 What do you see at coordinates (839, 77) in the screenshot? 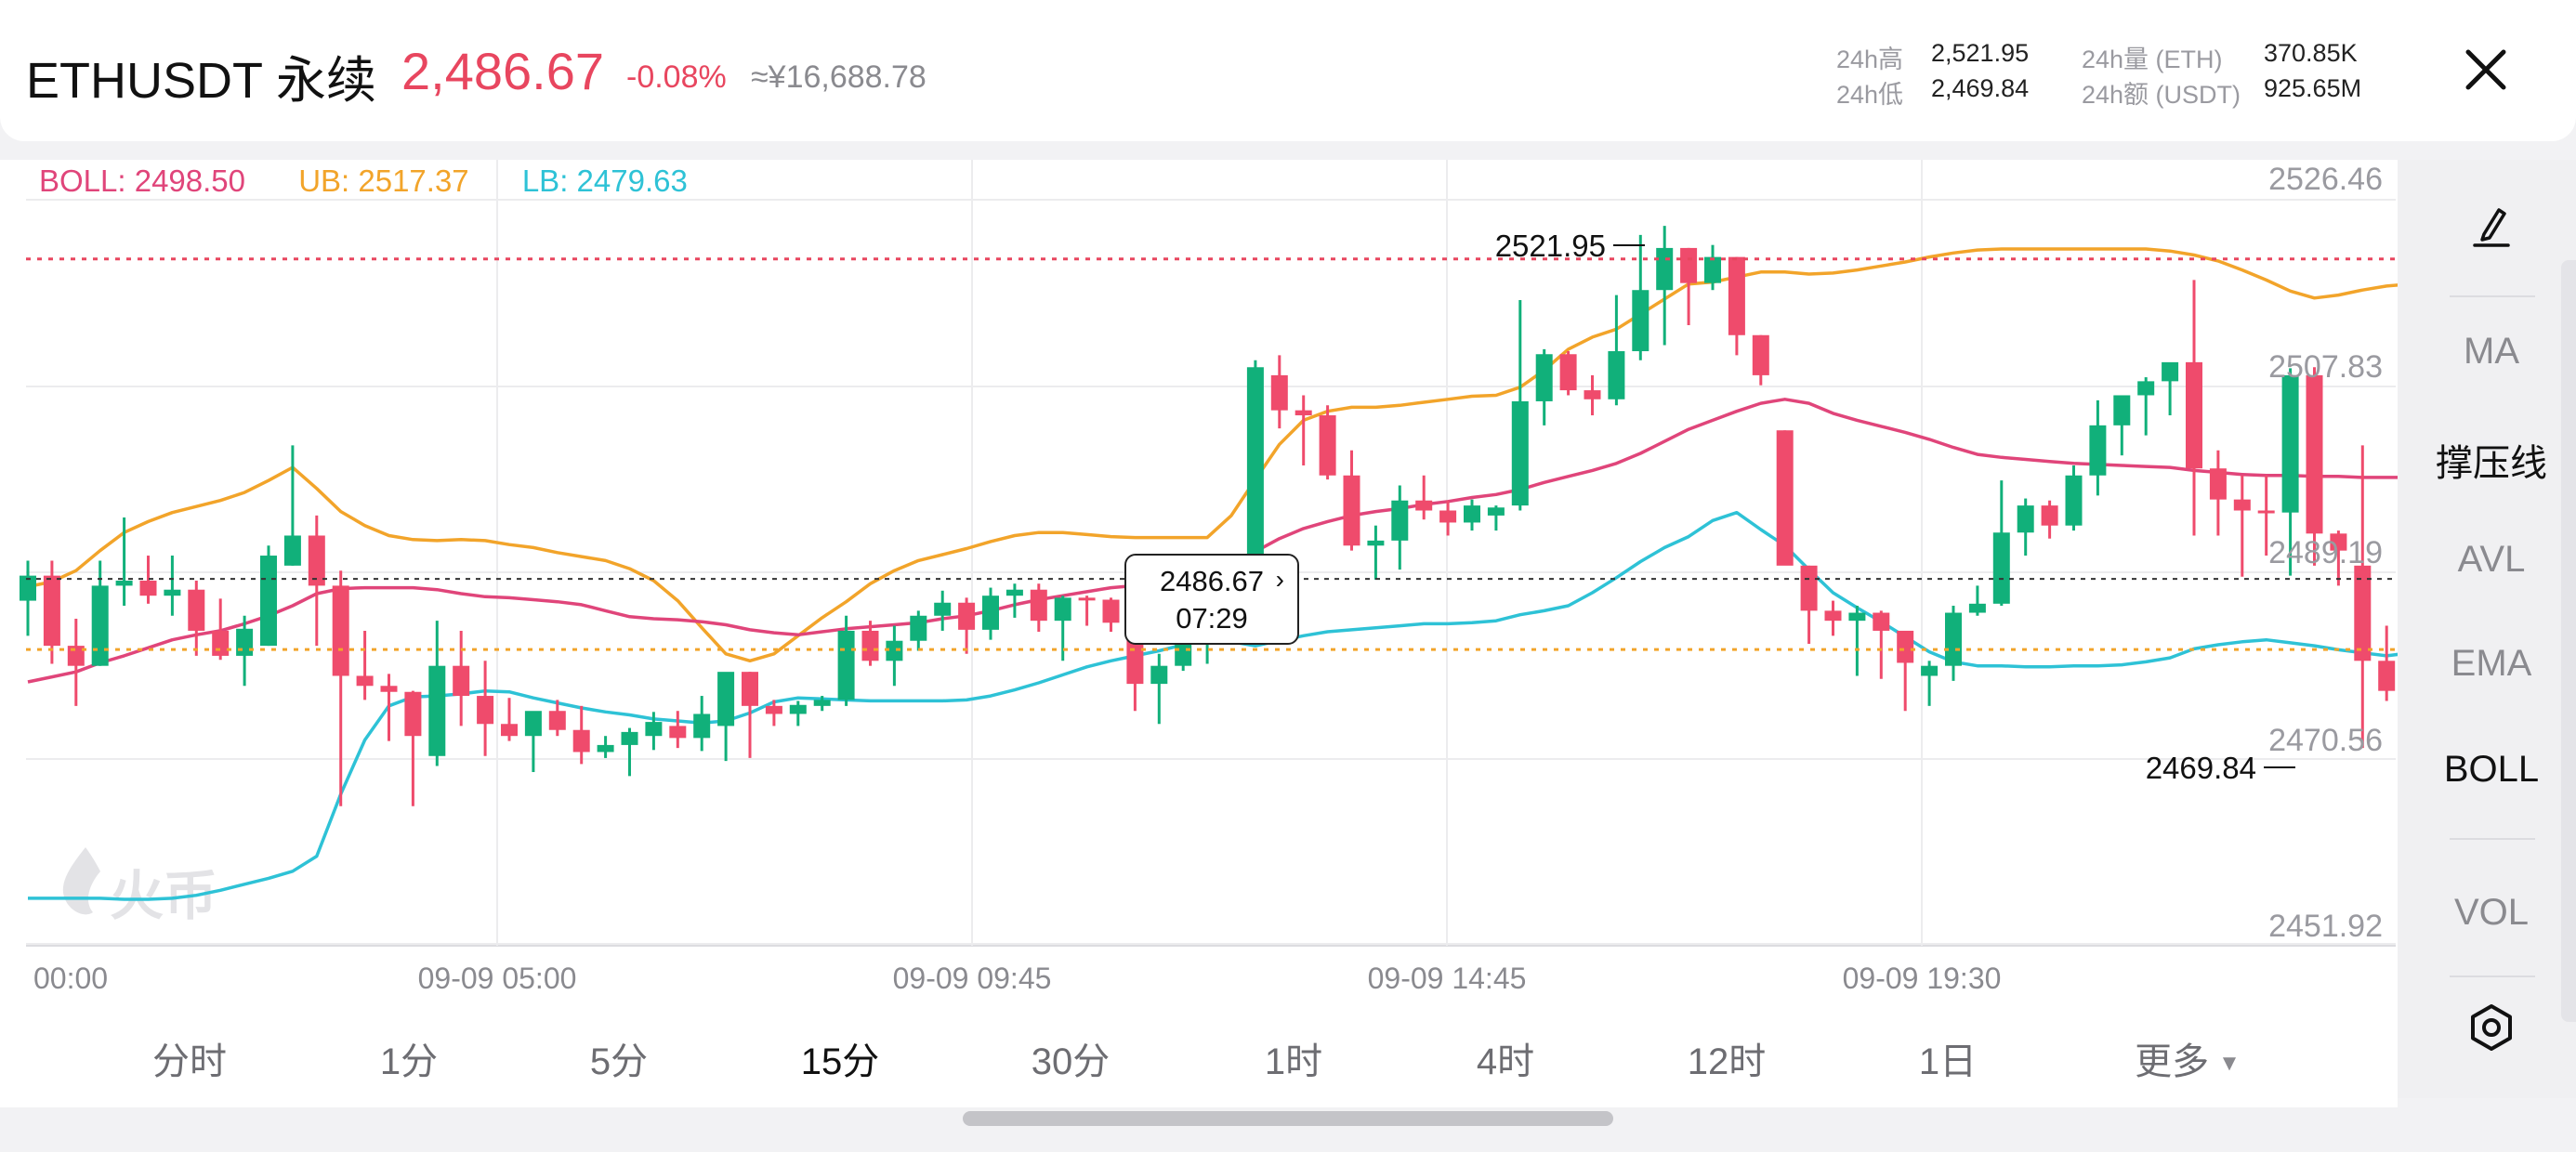
I see `cny-price: ≈¥16,688.78` at bounding box center [839, 77].